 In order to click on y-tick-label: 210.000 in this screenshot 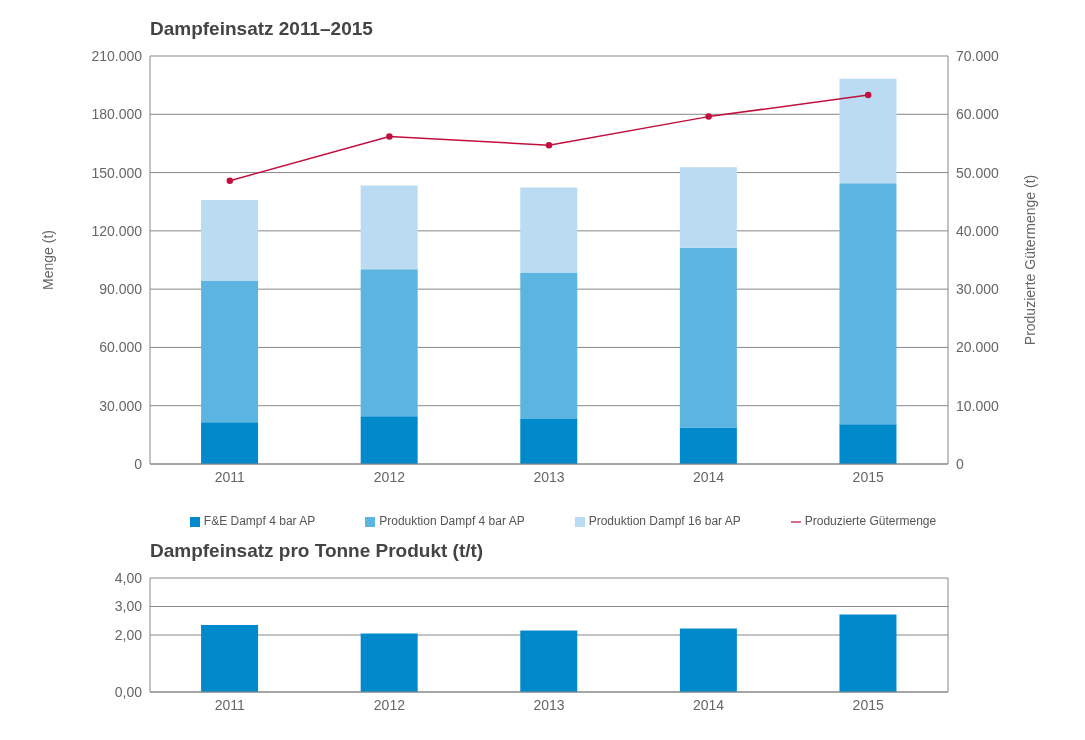, I will do `click(117, 55)`.